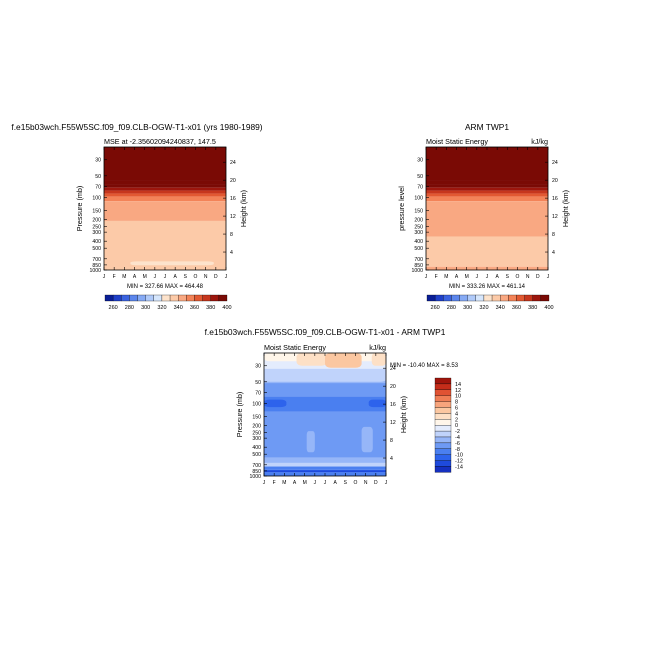 The width and height of the screenshot is (654, 654). Describe the element at coordinates (233, 163) in the screenshot. I see `height-tick-label: 24` at that location.